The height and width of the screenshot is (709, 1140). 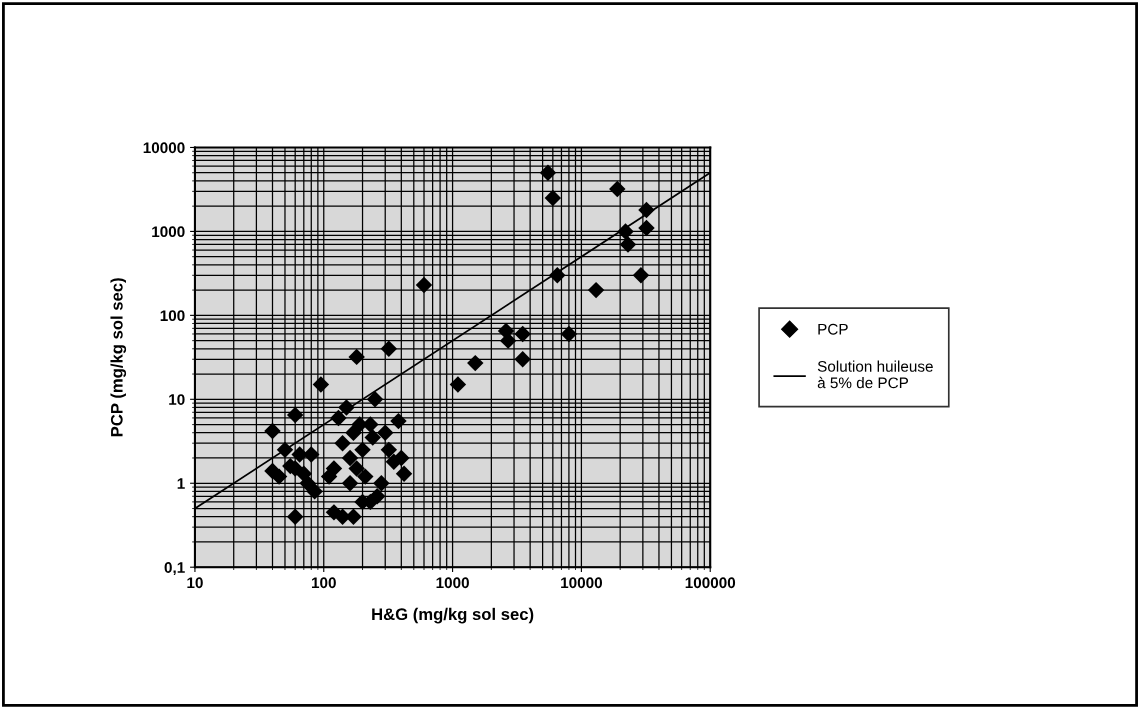 What do you see at coordinates (833, 329) in the screenshot?
I see `legend-label: PCP` at bounding box center [833, 329].